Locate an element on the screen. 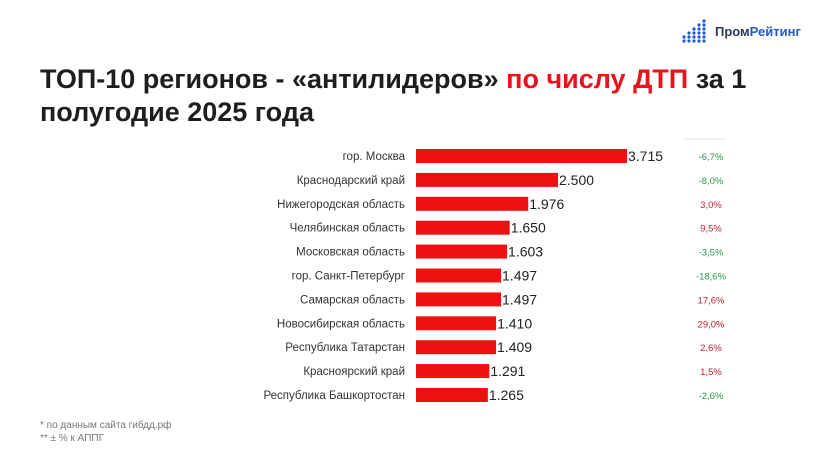  logo-text-part2: Рейтинг is located at coordinates (775, 31).